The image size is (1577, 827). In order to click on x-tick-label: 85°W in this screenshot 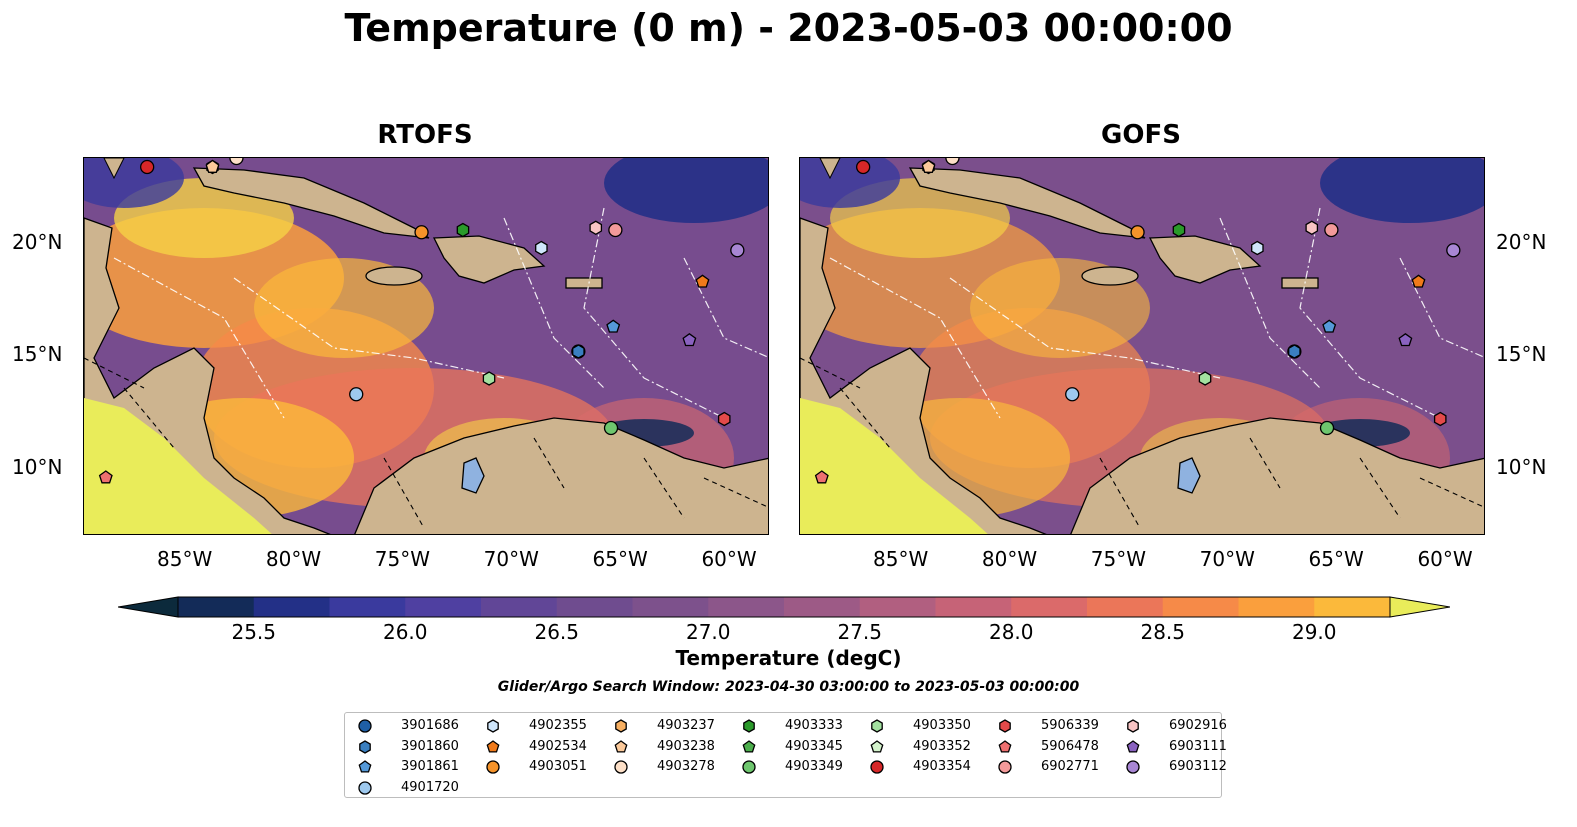, I will do `click(901, 559)`.